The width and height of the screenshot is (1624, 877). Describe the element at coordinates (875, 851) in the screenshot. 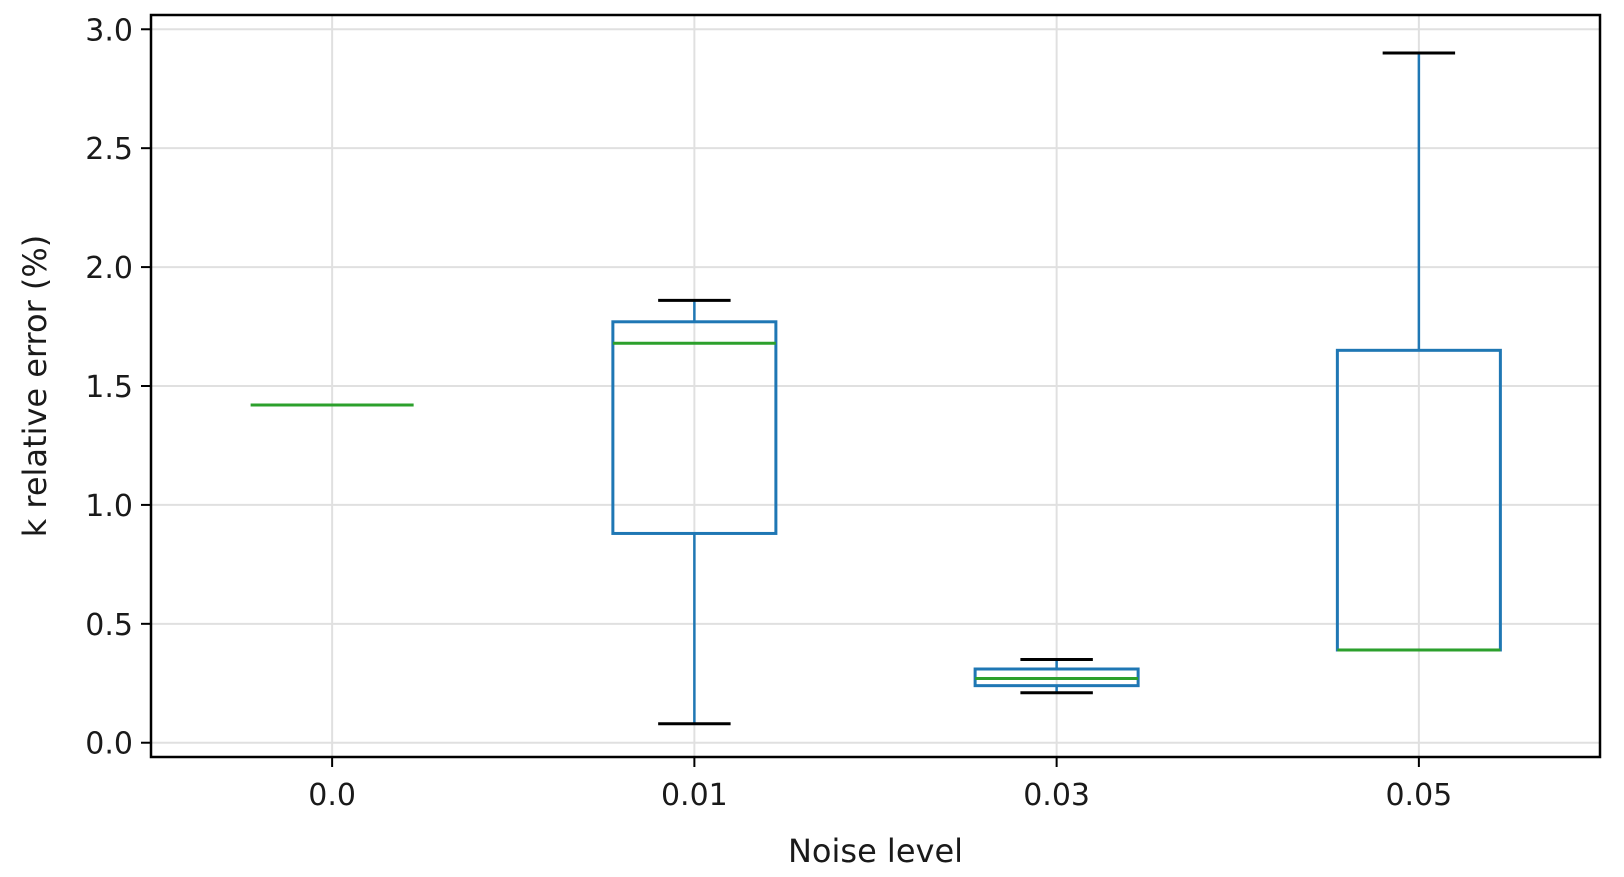

I see `x-axis-label: Noise level` at that location.